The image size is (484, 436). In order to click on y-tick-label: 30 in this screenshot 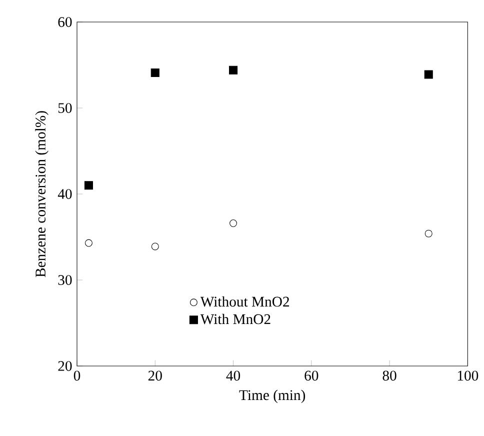, I will do `click(65, 280)`.